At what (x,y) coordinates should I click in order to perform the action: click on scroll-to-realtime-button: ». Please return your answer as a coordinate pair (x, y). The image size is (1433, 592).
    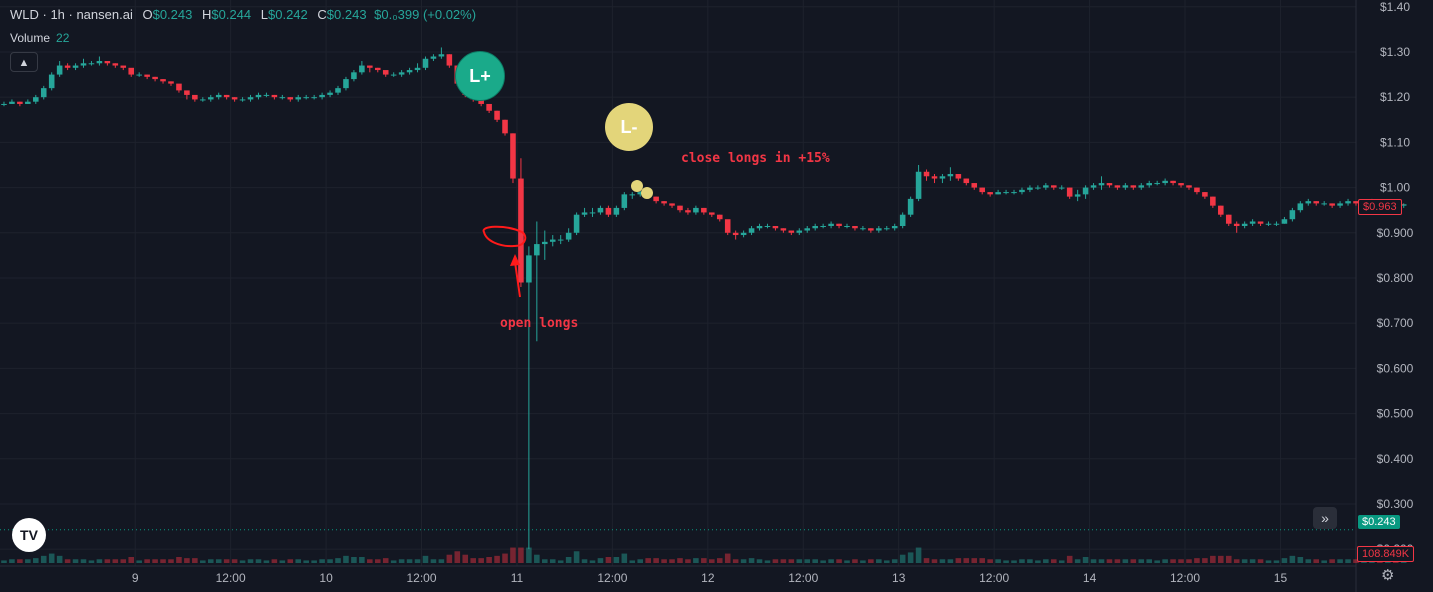
    Looking at the image, I should click on (1325, 518).